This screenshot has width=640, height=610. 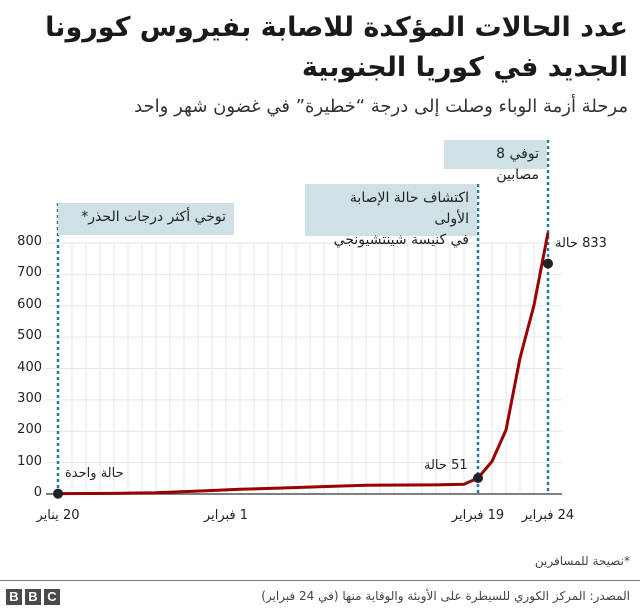 I want to click on annotation-travel-advice: توخي أكثر درجات الحذر*, so click(x=146, y=219).